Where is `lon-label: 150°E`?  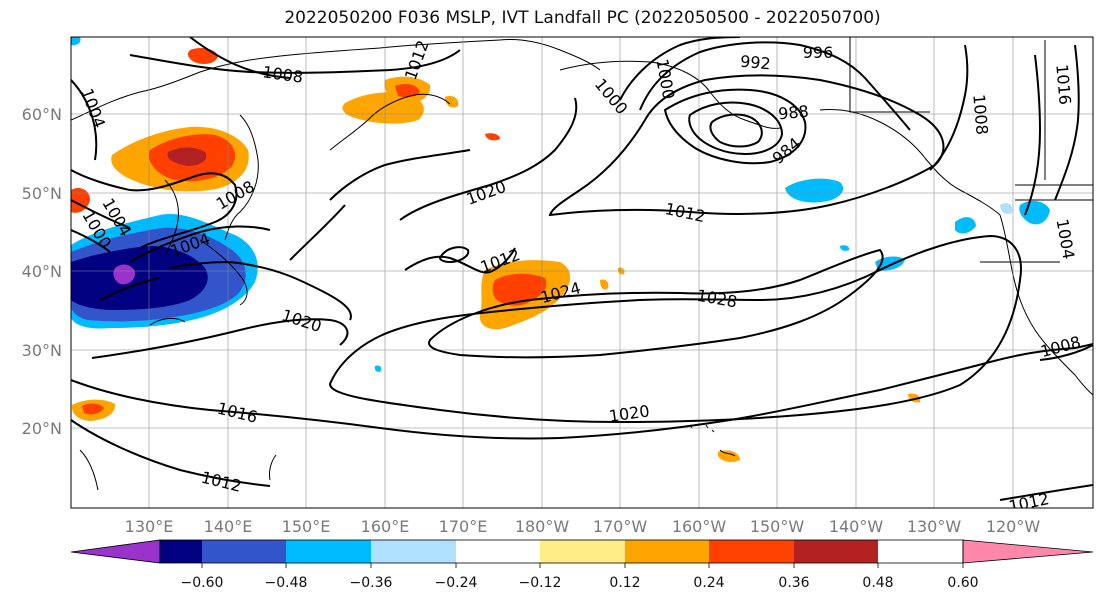
lon-label: 150°E is located at coordinates (306, 526).